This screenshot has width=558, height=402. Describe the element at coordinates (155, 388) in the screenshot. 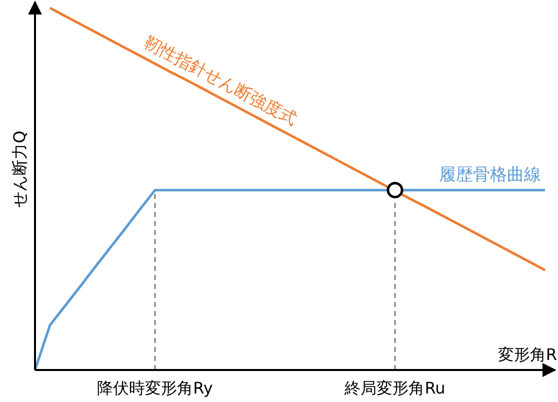

I see `x-tick-label: 降伏時変形角Ry` at that location.